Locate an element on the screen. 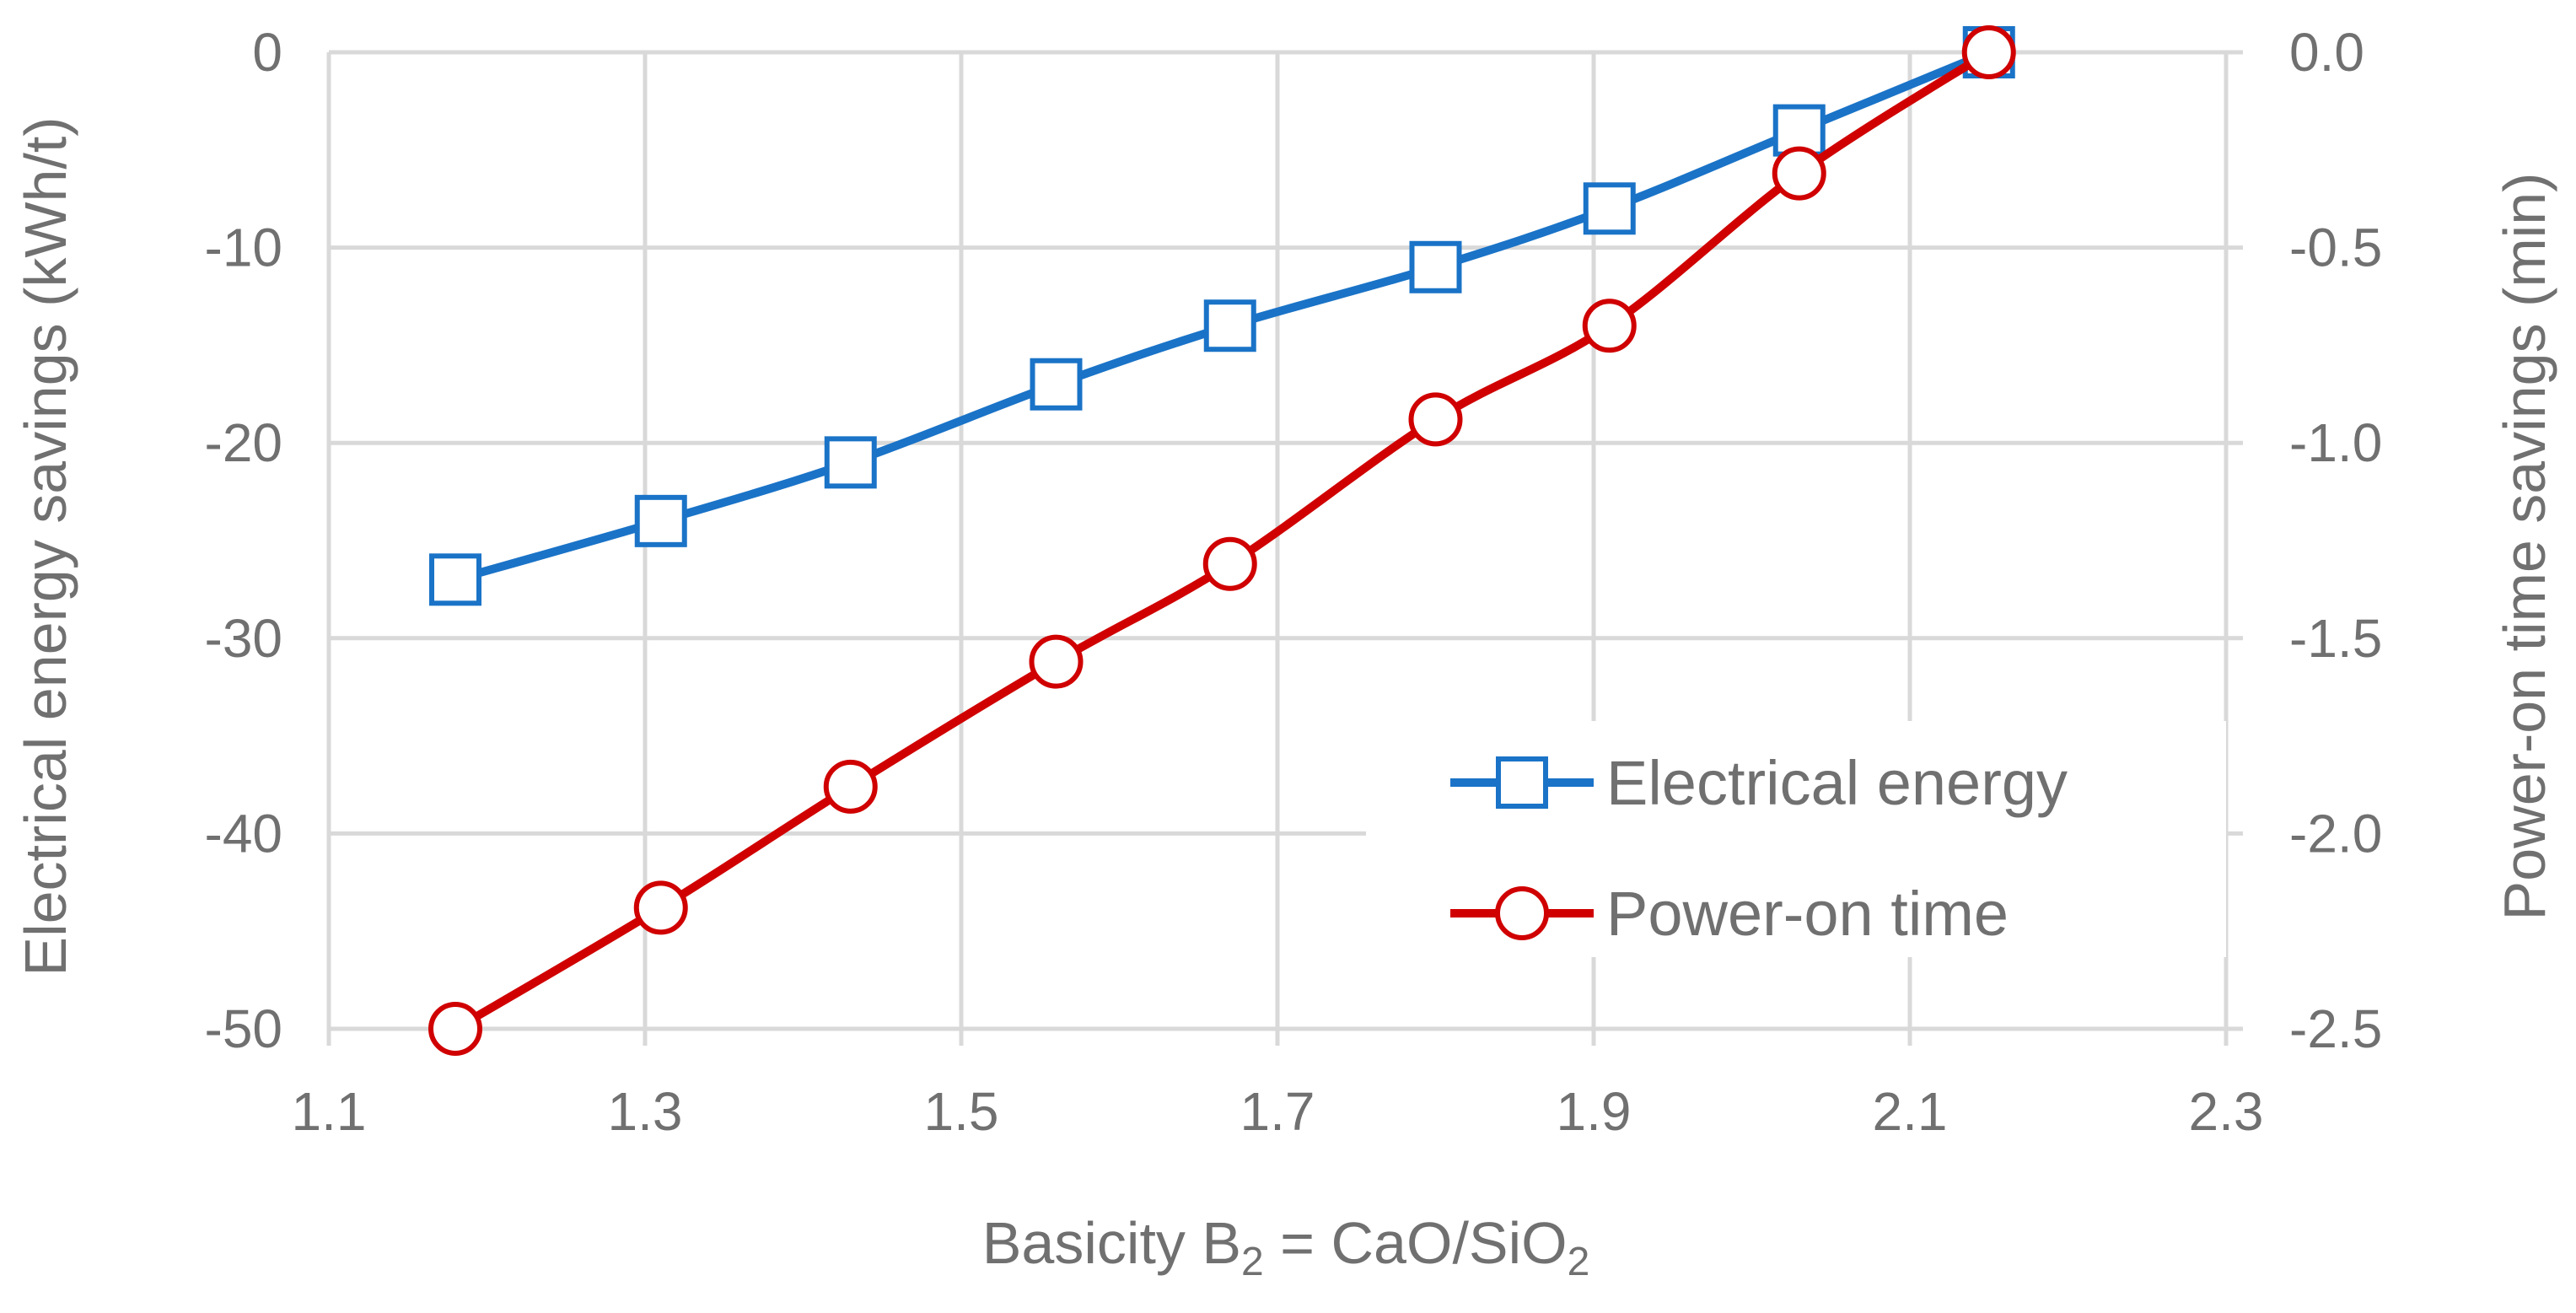  x-tick-label: 1.5 is located at coordinates (962, 1111).